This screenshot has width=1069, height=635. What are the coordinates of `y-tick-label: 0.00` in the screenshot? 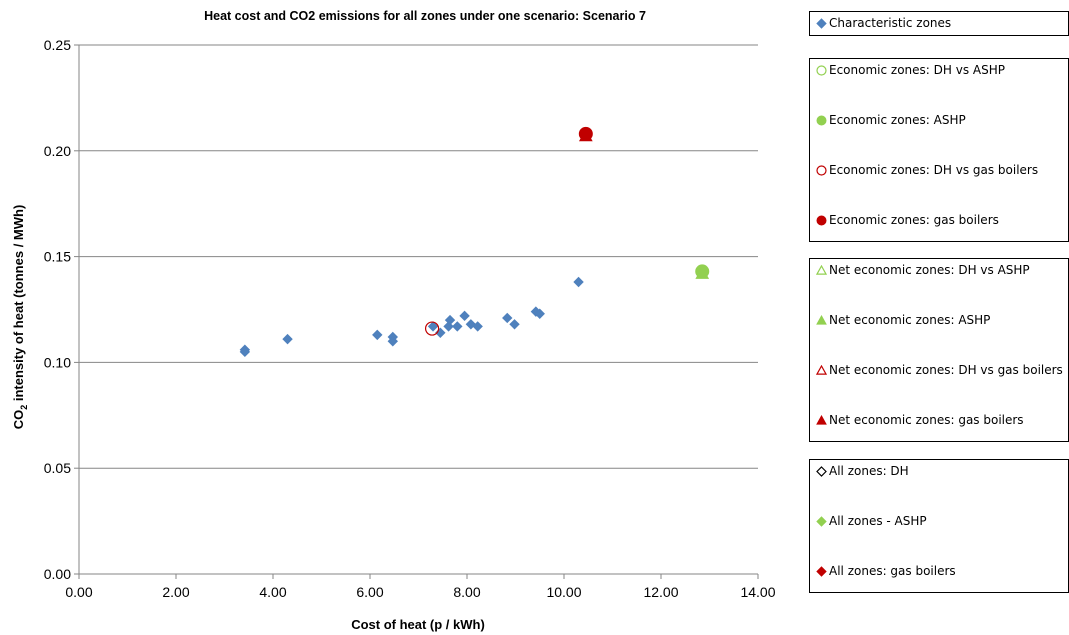 It's located at (57, 574).